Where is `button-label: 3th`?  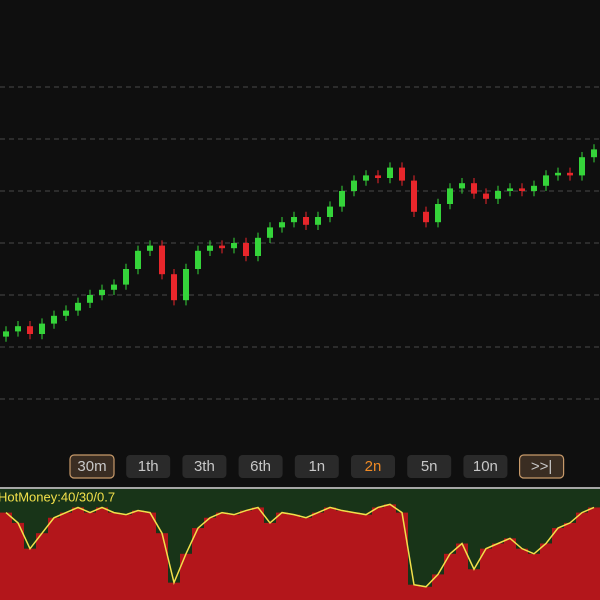
button-label: 3th is located at coordinates (204, 466).